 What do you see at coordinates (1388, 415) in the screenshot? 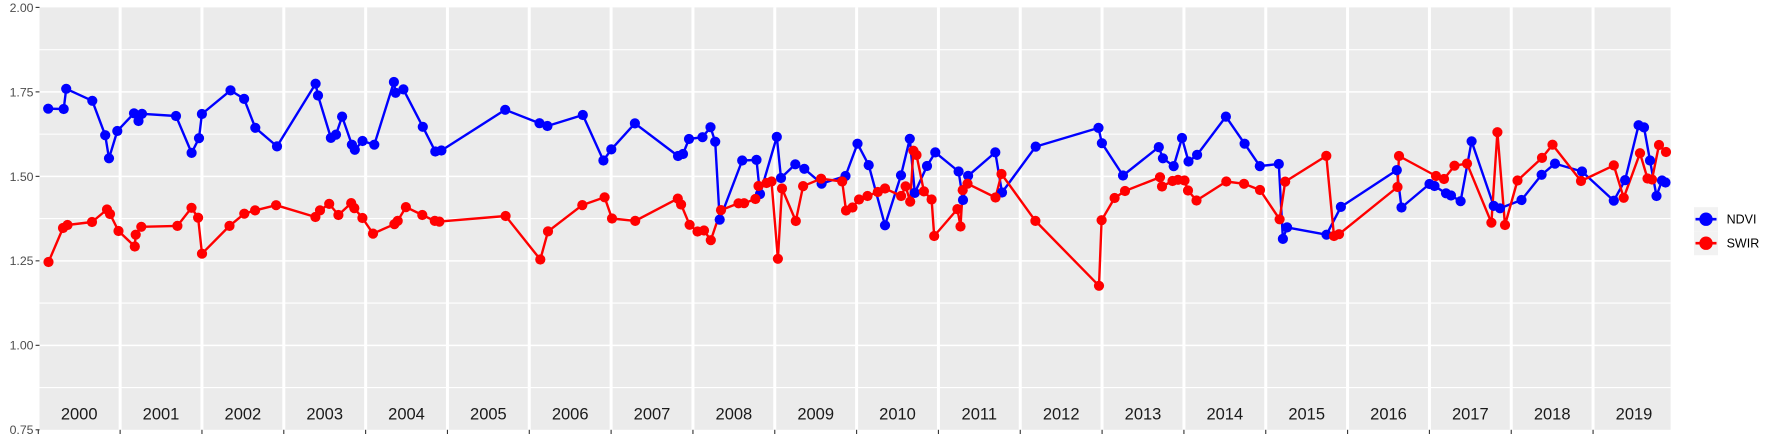
I see `svg-text: 2016` at bounding box center [1388, 415].